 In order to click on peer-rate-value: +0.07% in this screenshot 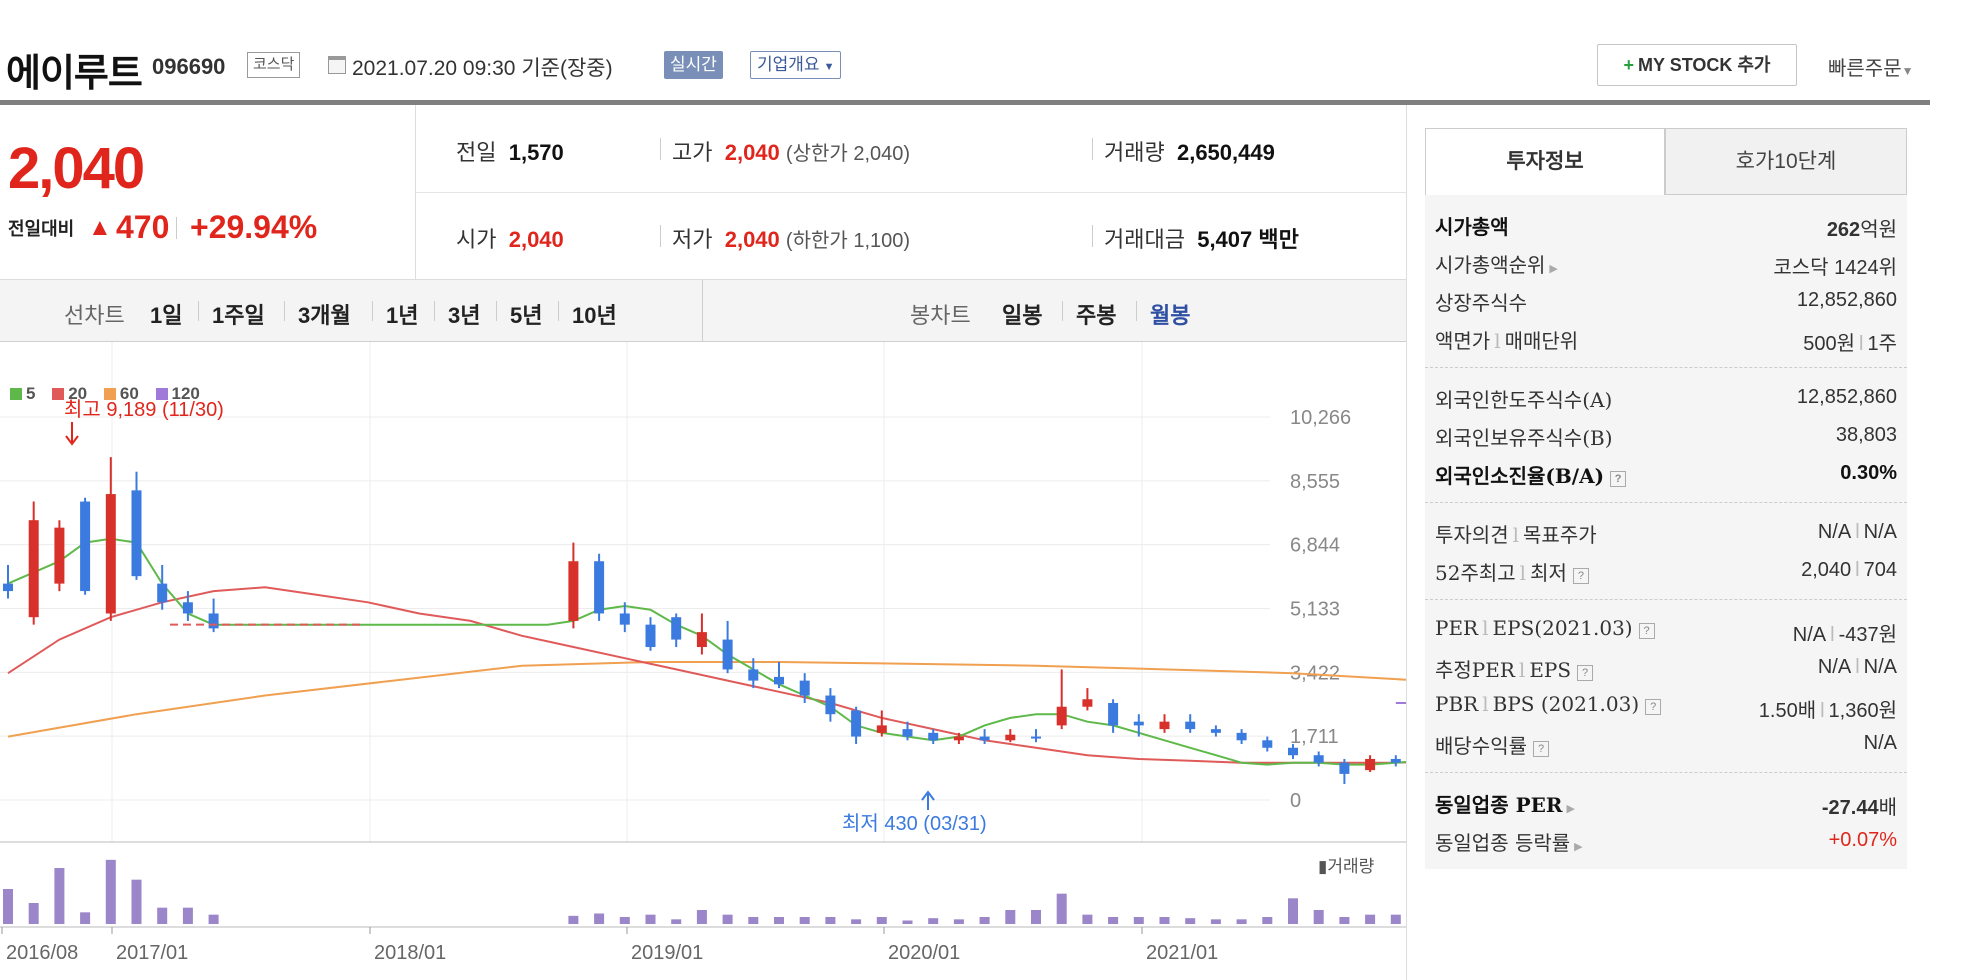, I will do `click(1862, 840)`.